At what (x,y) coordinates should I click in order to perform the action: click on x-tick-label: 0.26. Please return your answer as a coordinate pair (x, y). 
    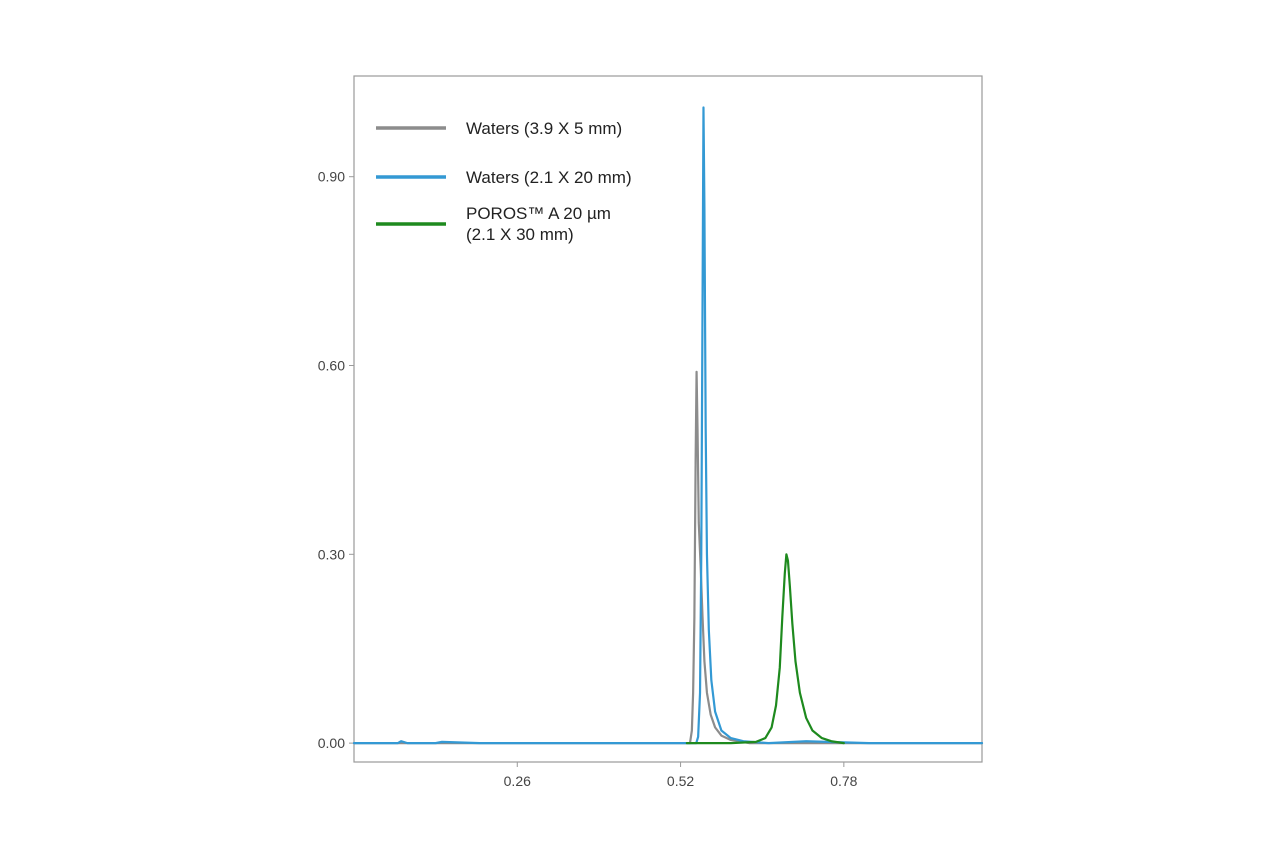
    Looking at the image, I should click on (517, 781).